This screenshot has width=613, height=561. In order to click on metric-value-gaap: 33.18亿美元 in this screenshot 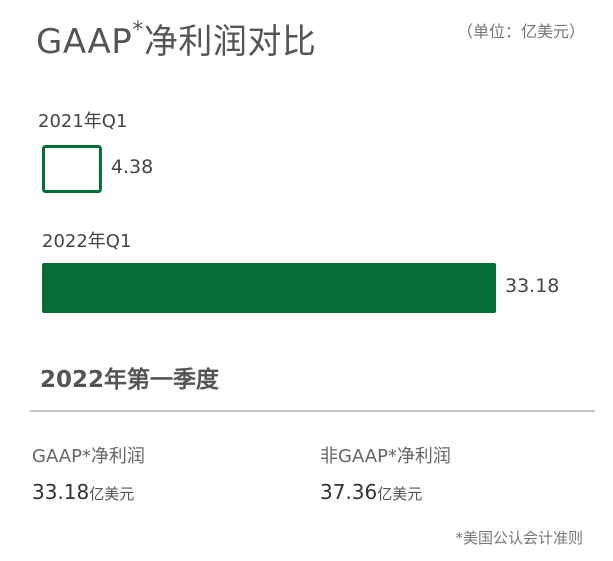, I will do `click(83, 492)`.